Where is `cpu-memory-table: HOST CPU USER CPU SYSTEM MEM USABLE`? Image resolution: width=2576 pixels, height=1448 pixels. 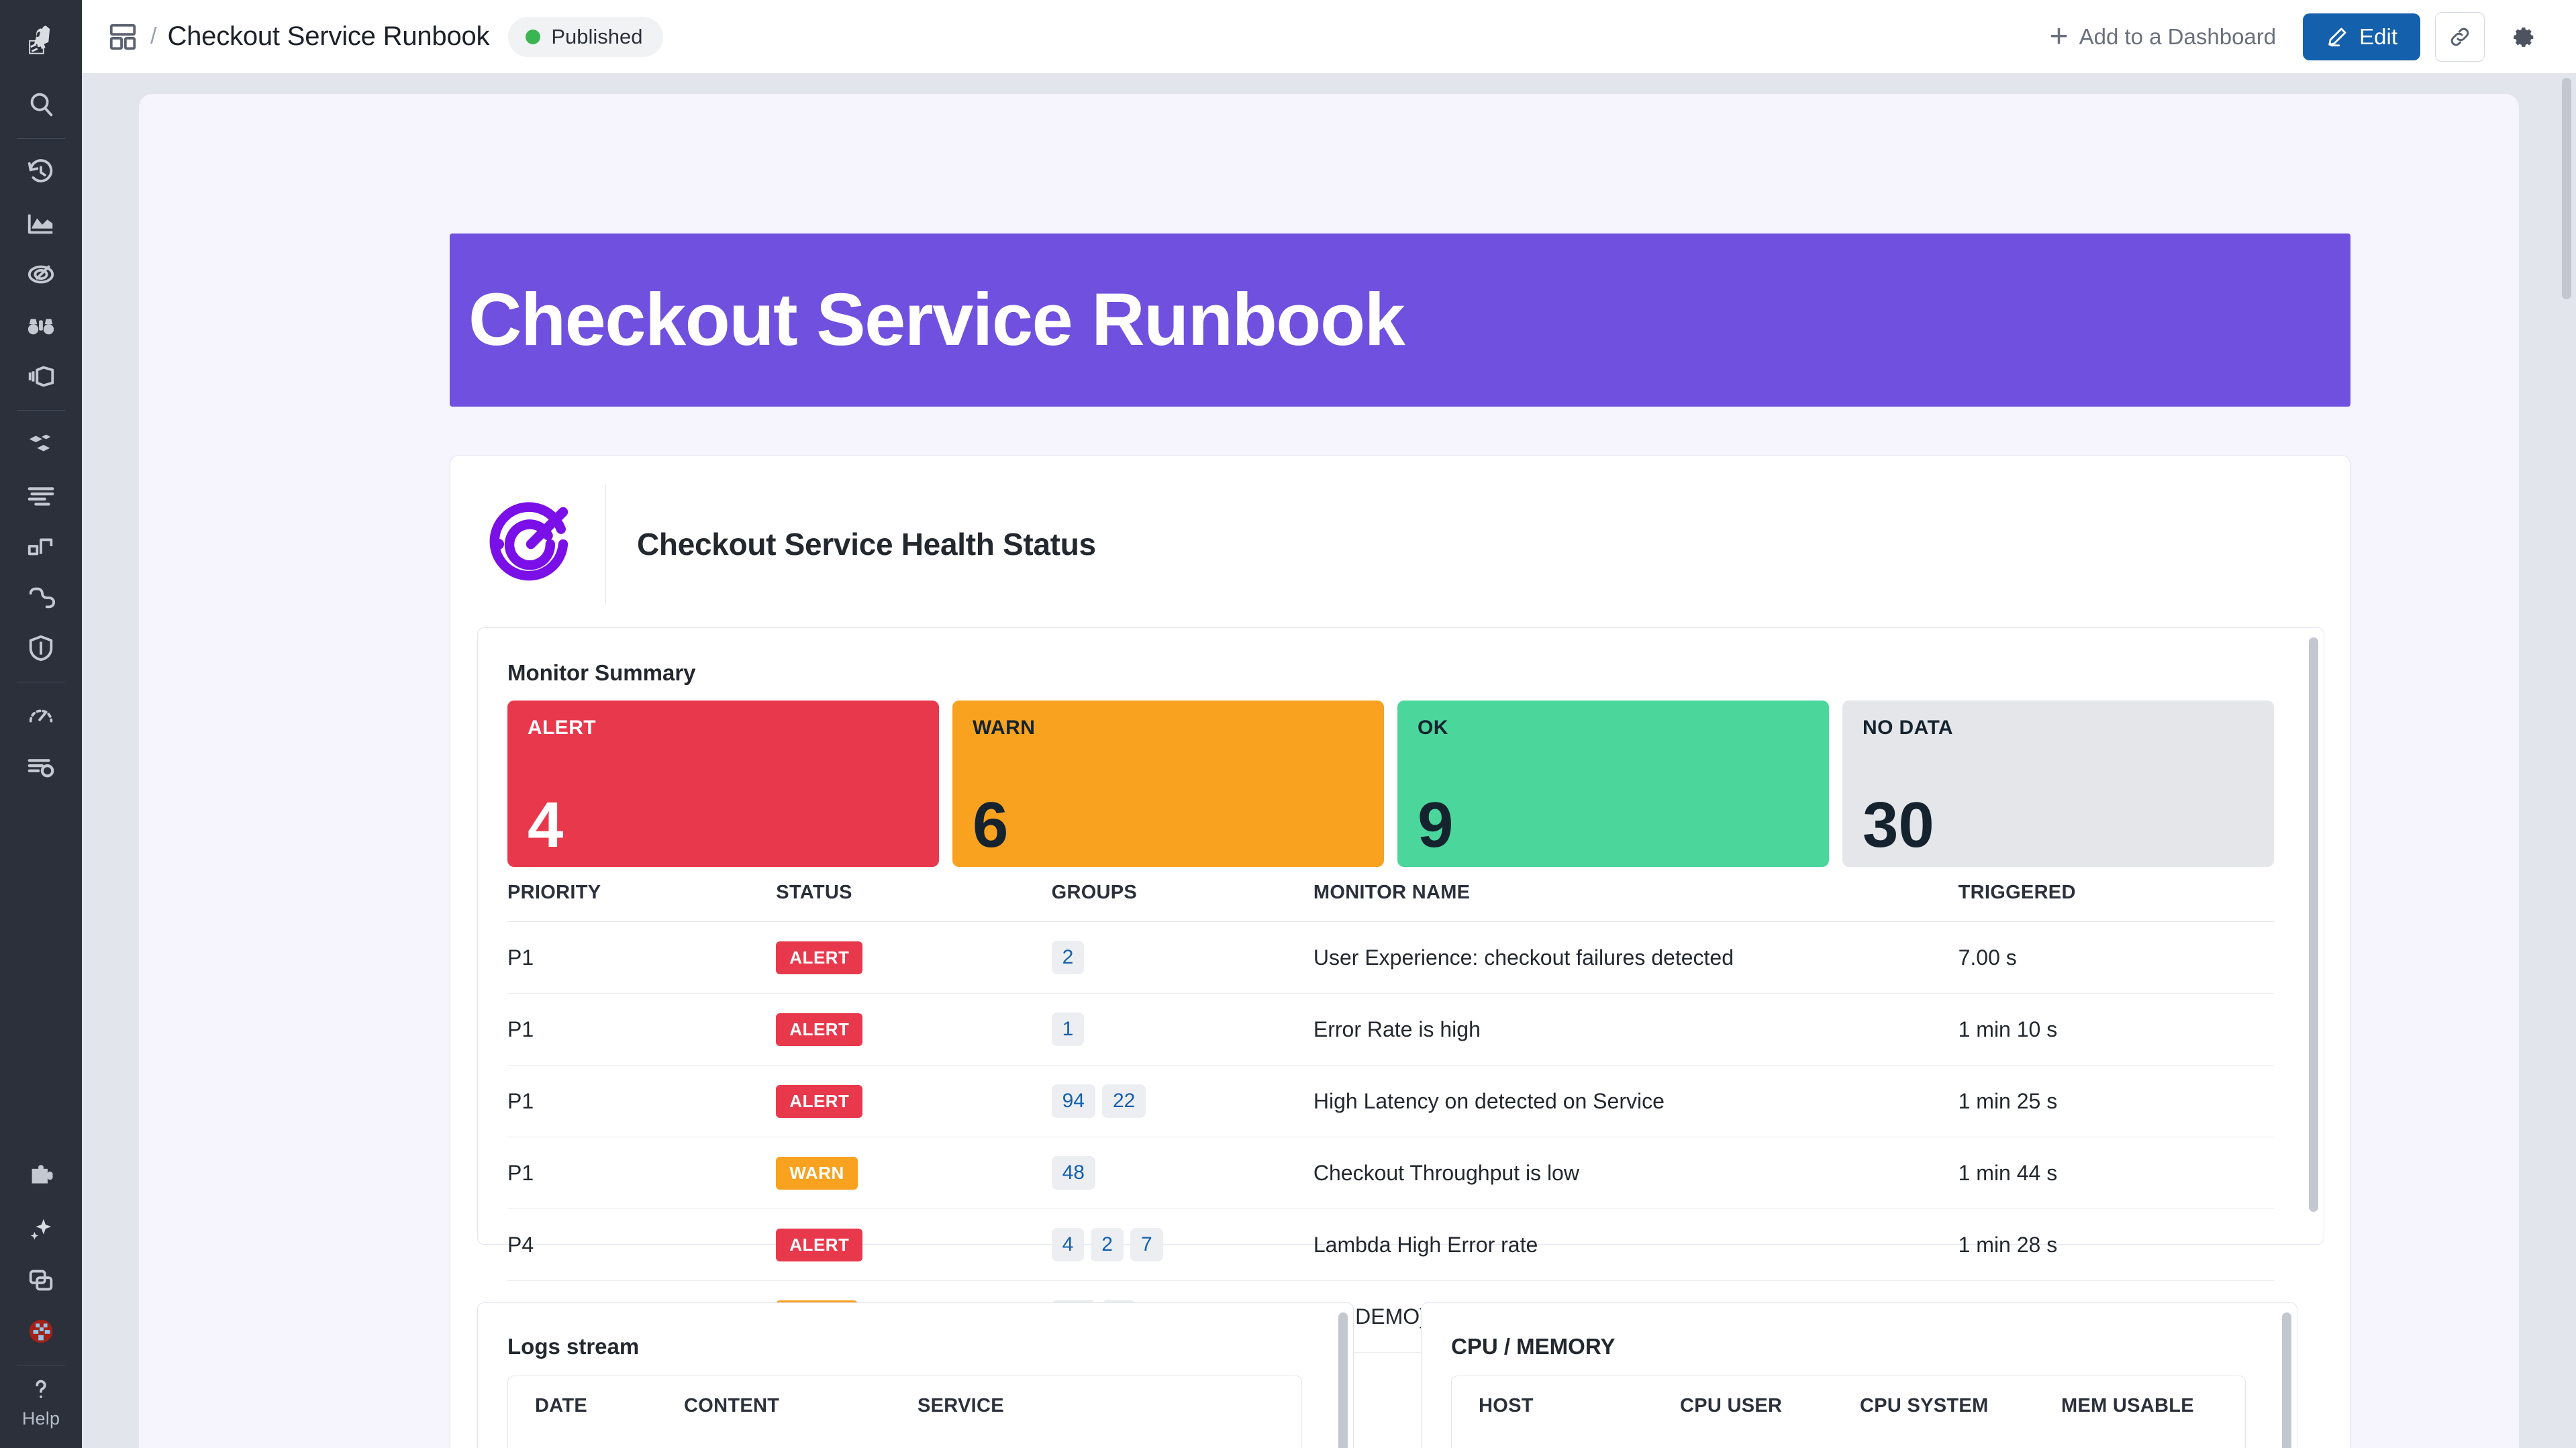
cpu-memory-table: HOST CPU USER CPU SYSTEM MEM USABLE is located at coordinates (1848, 1412).